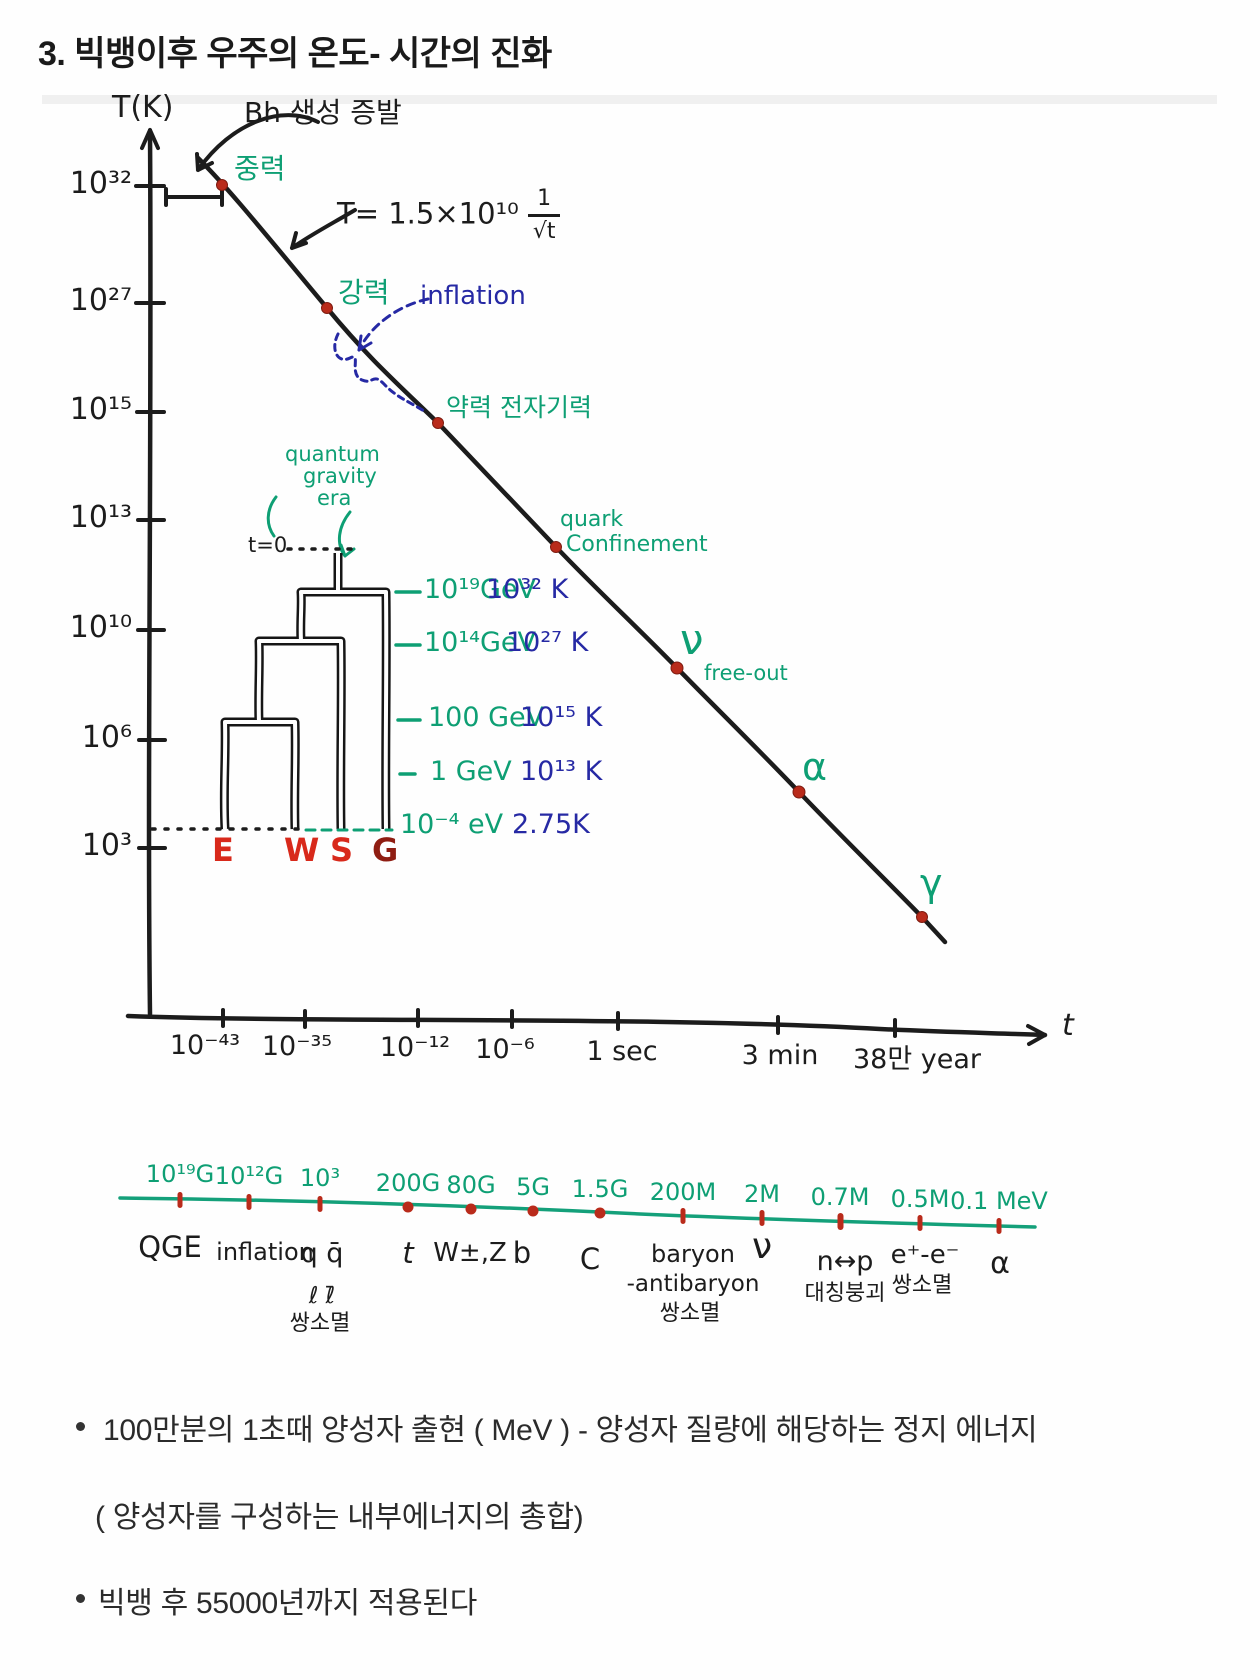  What do you see at coordinates (205, 1045) in the screenshot?
I see `x-tick-planck: 10⁻⁴³` at bounding box center [205, 1045].